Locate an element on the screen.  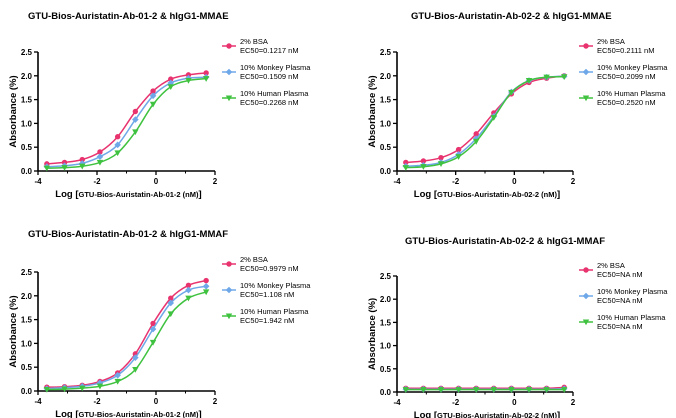
panel-title: GTU-Bios-Auristatin-Ab-02-2 & hIgG1-MMAE is located at coordinates (511, 16).